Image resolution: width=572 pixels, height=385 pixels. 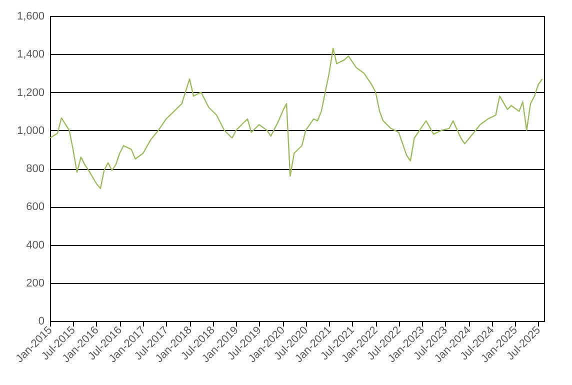 I want to click on y-tick-label: 200, so click(x=35, y=283).